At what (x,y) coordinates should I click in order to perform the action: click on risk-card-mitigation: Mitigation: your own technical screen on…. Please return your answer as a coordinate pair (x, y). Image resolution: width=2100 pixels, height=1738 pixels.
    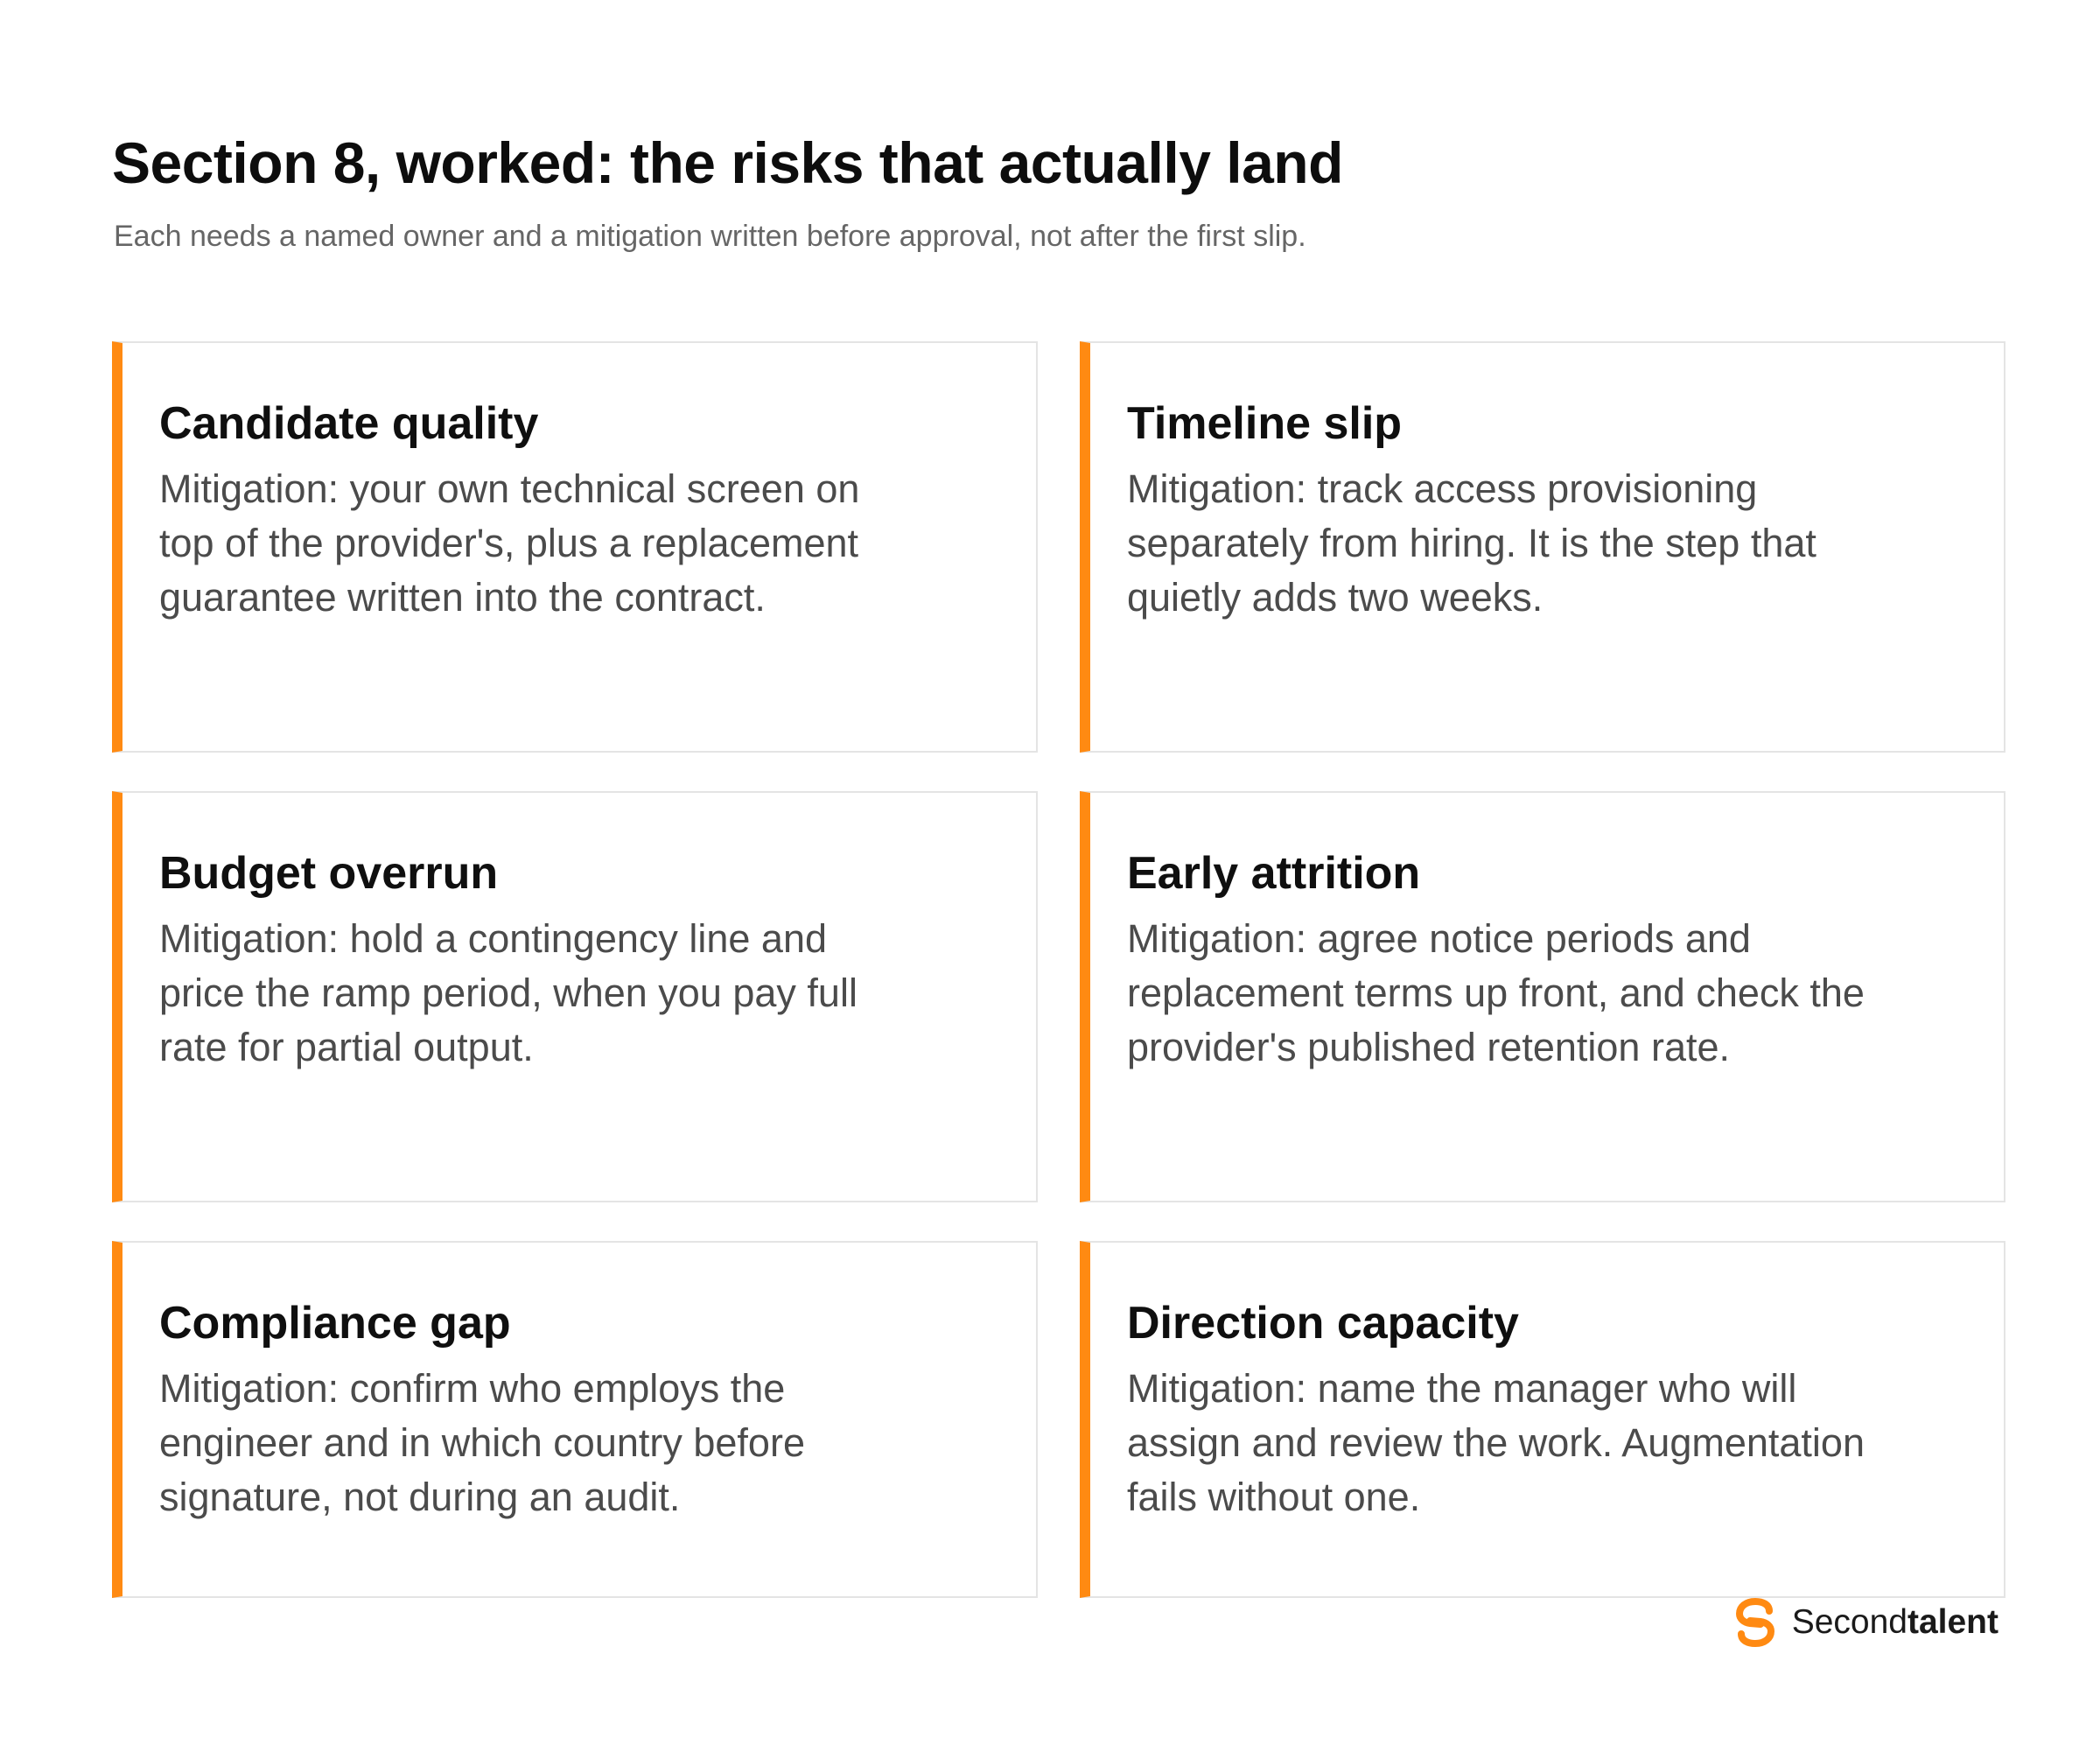
    Looking at the image, I should click on (509, 543).